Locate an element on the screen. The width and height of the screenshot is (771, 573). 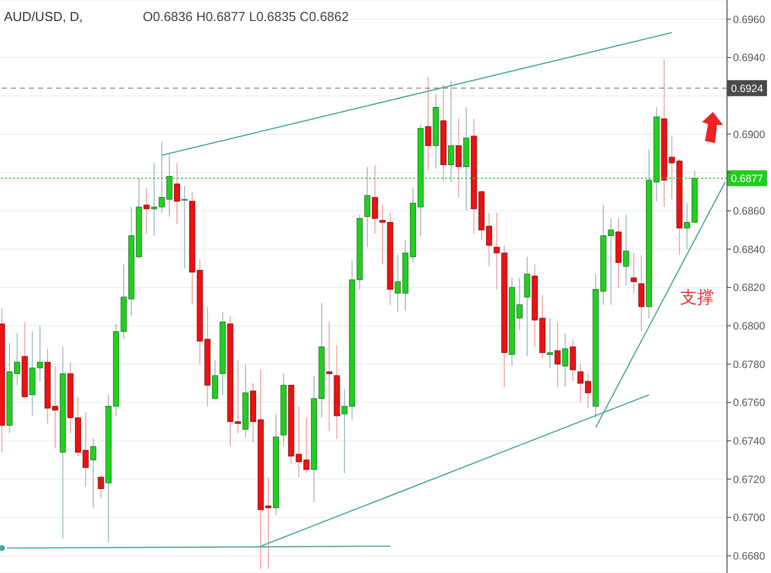
y-tick-label: 0.6960 is located at coordinates (749, 20).